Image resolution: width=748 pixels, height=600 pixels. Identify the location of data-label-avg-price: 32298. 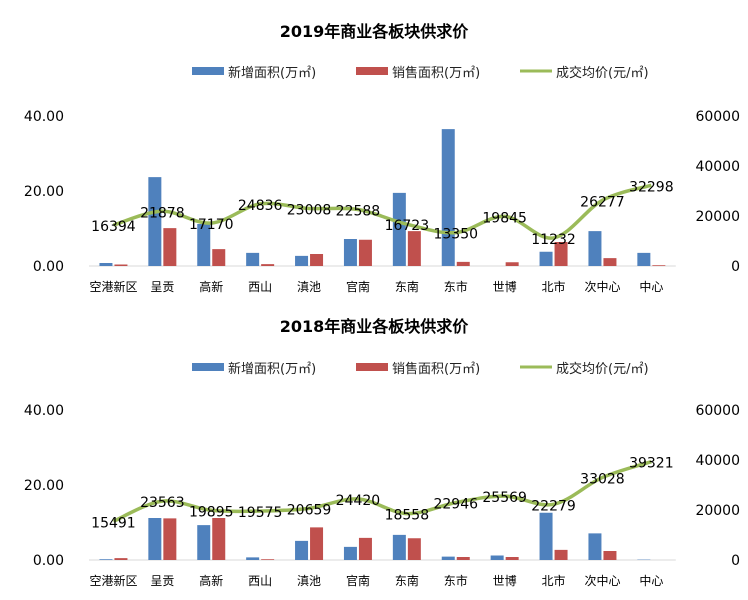
(651, 187).